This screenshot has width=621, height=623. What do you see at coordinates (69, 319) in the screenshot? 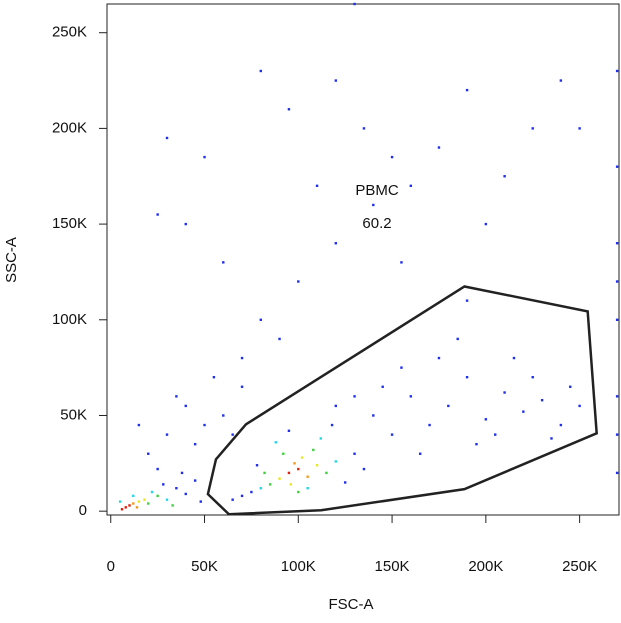
I see `y-tick-label: 100K` at bounding box center [69, 319].